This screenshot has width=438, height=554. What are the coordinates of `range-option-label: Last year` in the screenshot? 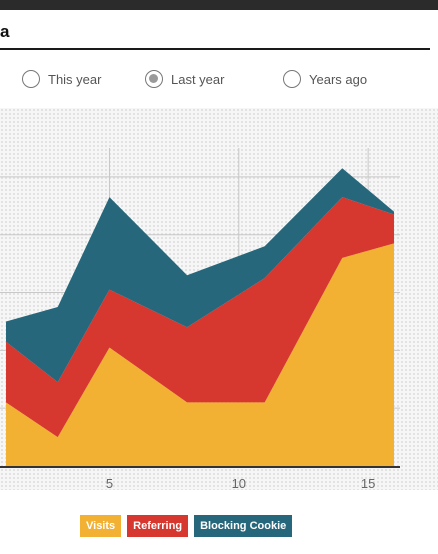 It's located at (198, 79).